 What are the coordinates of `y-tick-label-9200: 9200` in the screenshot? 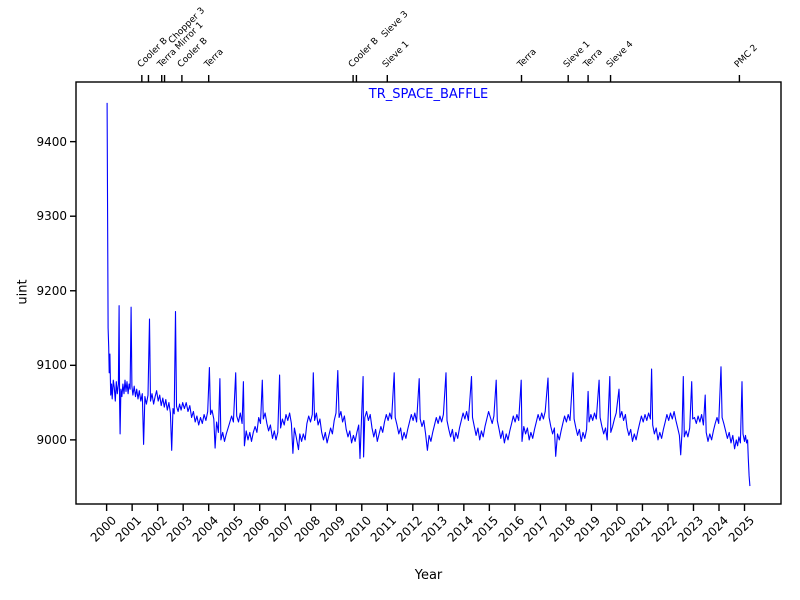 It's located at (51, 290).